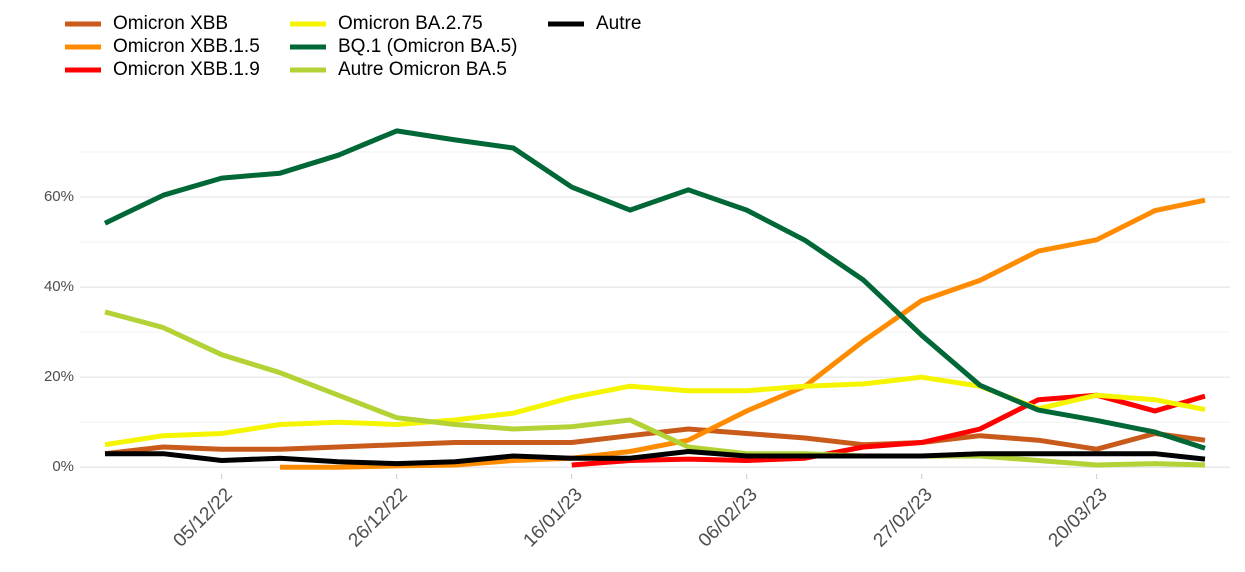 This screenshot has width=1245, height=572. Describe the element at coordinates (428, 46) in the screenshot. I see `legend-label: BQ.1 (Omicron BA.5)` at that location.